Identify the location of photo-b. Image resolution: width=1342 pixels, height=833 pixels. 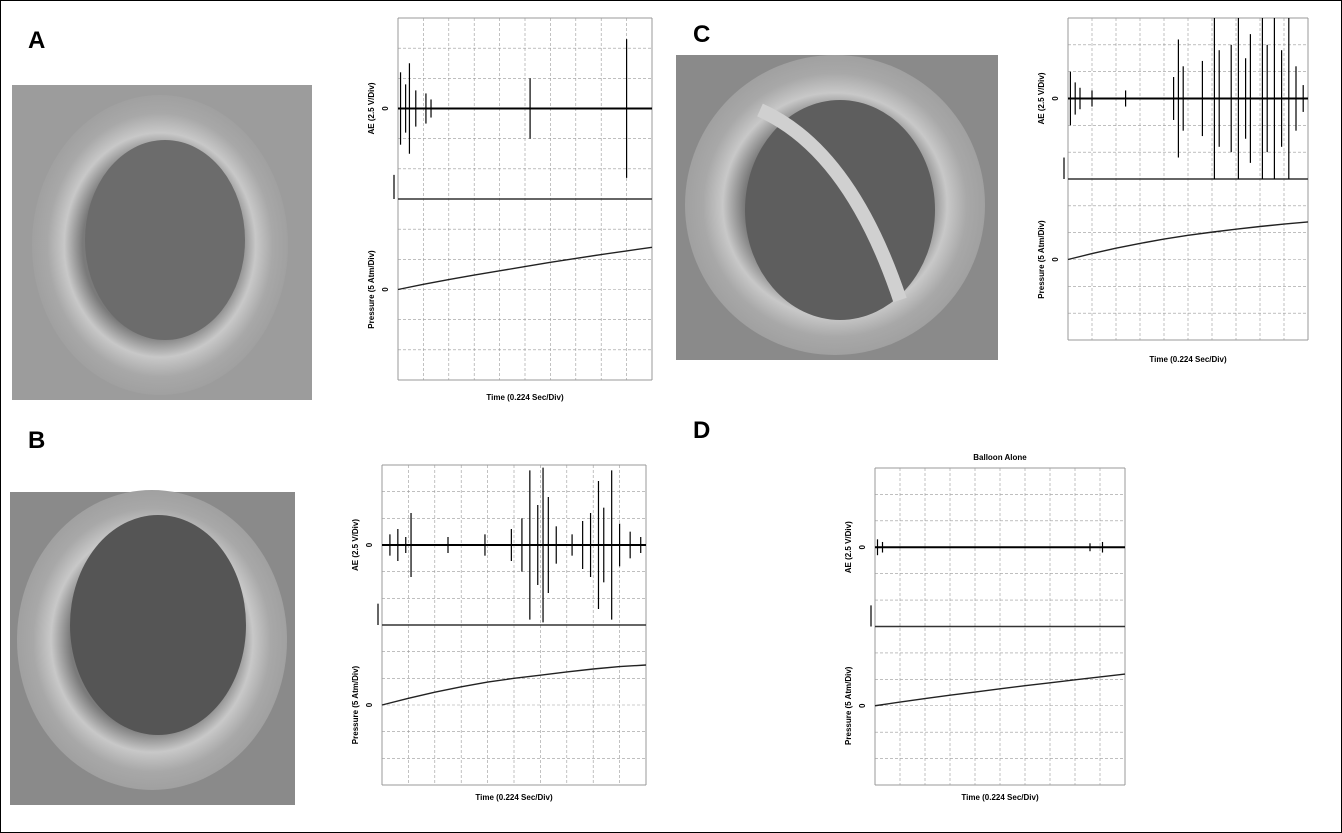
(152, 647).